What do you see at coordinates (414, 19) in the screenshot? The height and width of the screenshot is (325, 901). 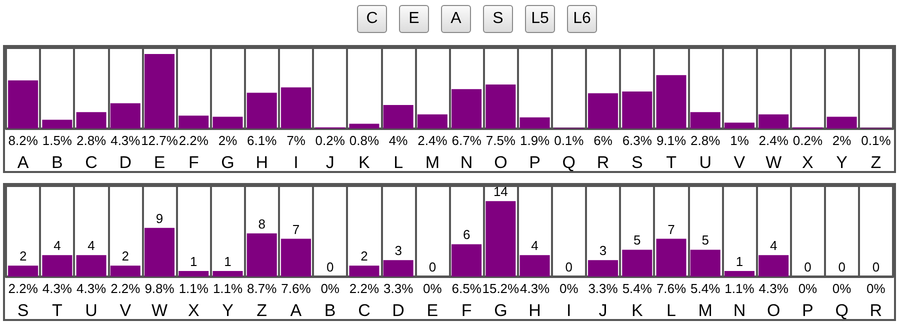 I see `text: E` at bounding box center [414, 19].